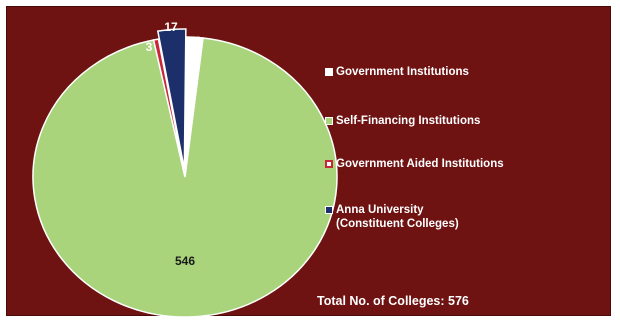 The height and width of the screenshot is (325, 620). Describe the element at coordinates (420, 164) in the screenshot. I see `legend-label: Government Aided Institutions` at that location.